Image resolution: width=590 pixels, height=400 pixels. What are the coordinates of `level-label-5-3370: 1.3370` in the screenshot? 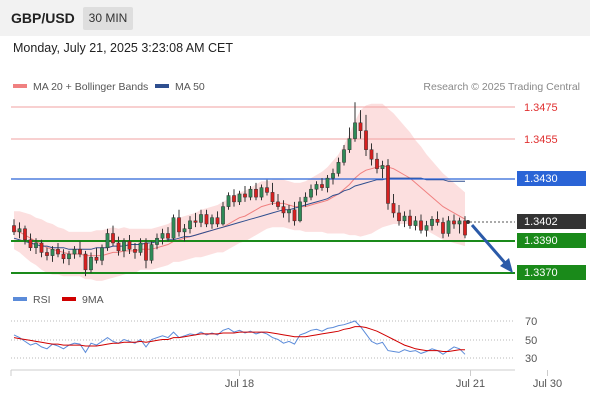 It's located at (541, 273).